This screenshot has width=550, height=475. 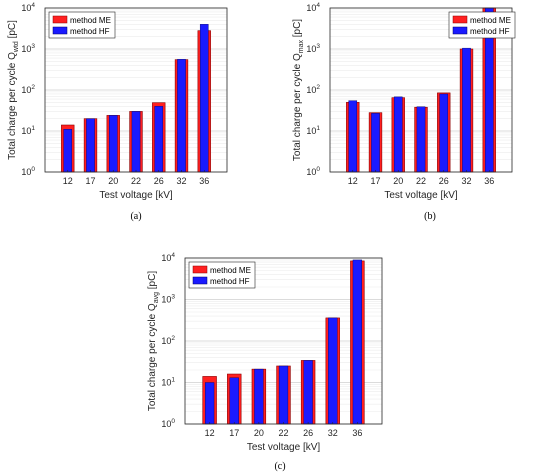 I want to click on panel-label: (b), so click(x=430, y=216).